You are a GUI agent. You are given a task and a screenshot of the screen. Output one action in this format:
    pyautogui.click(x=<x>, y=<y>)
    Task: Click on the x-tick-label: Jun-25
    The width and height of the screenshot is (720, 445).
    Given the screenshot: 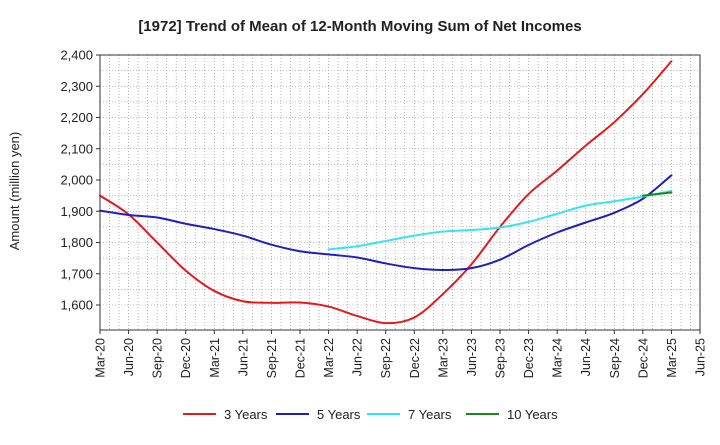 What is the action you would take?
    pyautogui.click(x=701, y=357)
    